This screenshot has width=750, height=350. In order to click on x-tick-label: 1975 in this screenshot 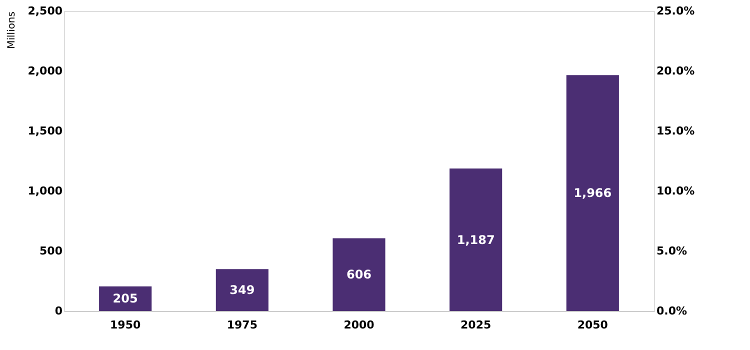, I will do `click(242, 325)`.